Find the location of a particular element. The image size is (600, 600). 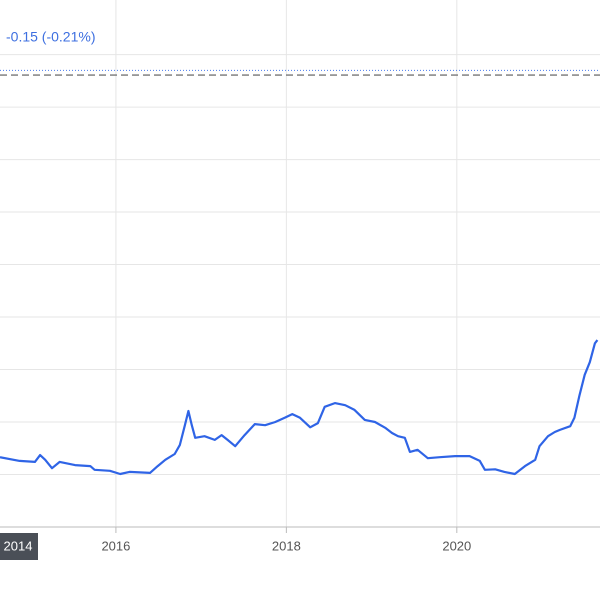

change-label: -0.15 (-0.21%) is located at coordinates (50, 37).